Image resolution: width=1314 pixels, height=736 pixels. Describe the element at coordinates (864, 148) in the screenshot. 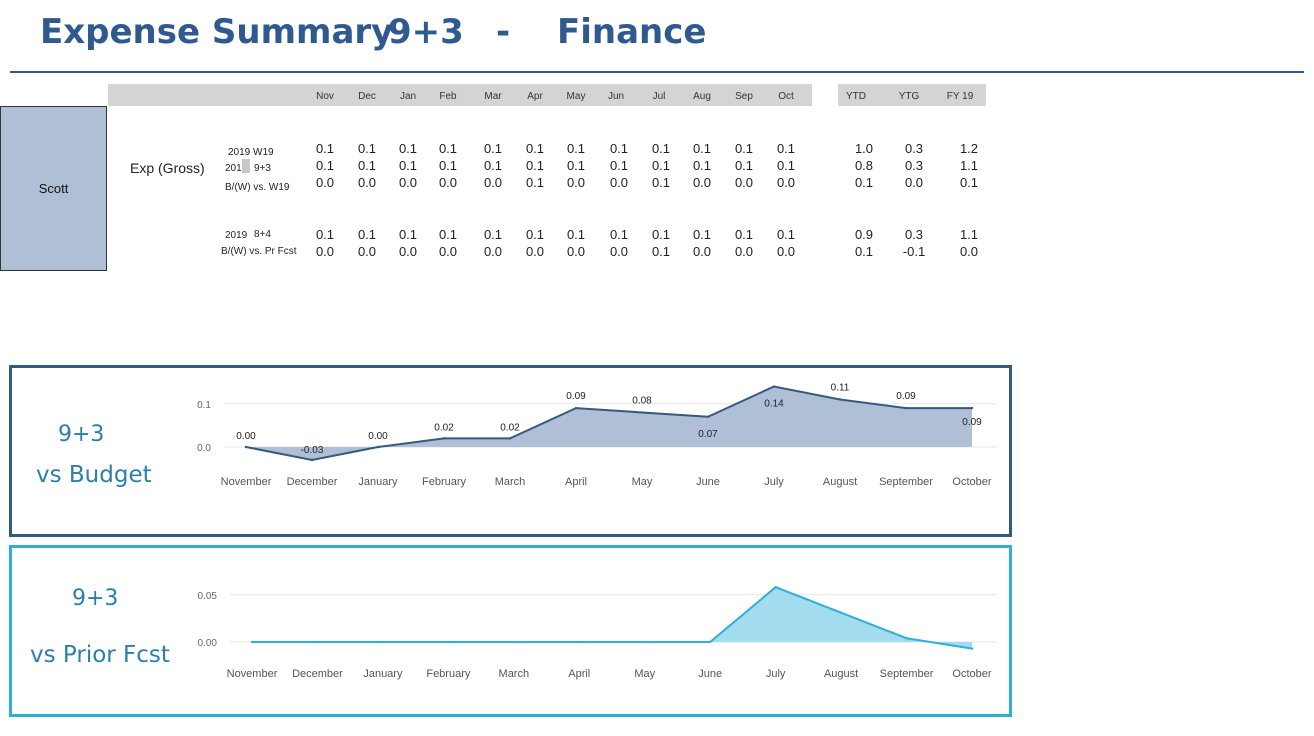

I see `total-cell: 1.0` at that location.